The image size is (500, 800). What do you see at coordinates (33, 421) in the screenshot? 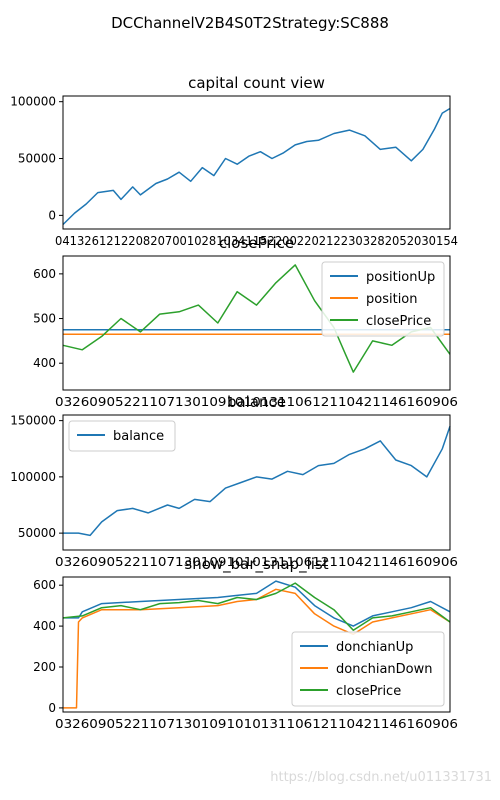
I see `y-tick-label: 150000` at bounding box center [33, 421].